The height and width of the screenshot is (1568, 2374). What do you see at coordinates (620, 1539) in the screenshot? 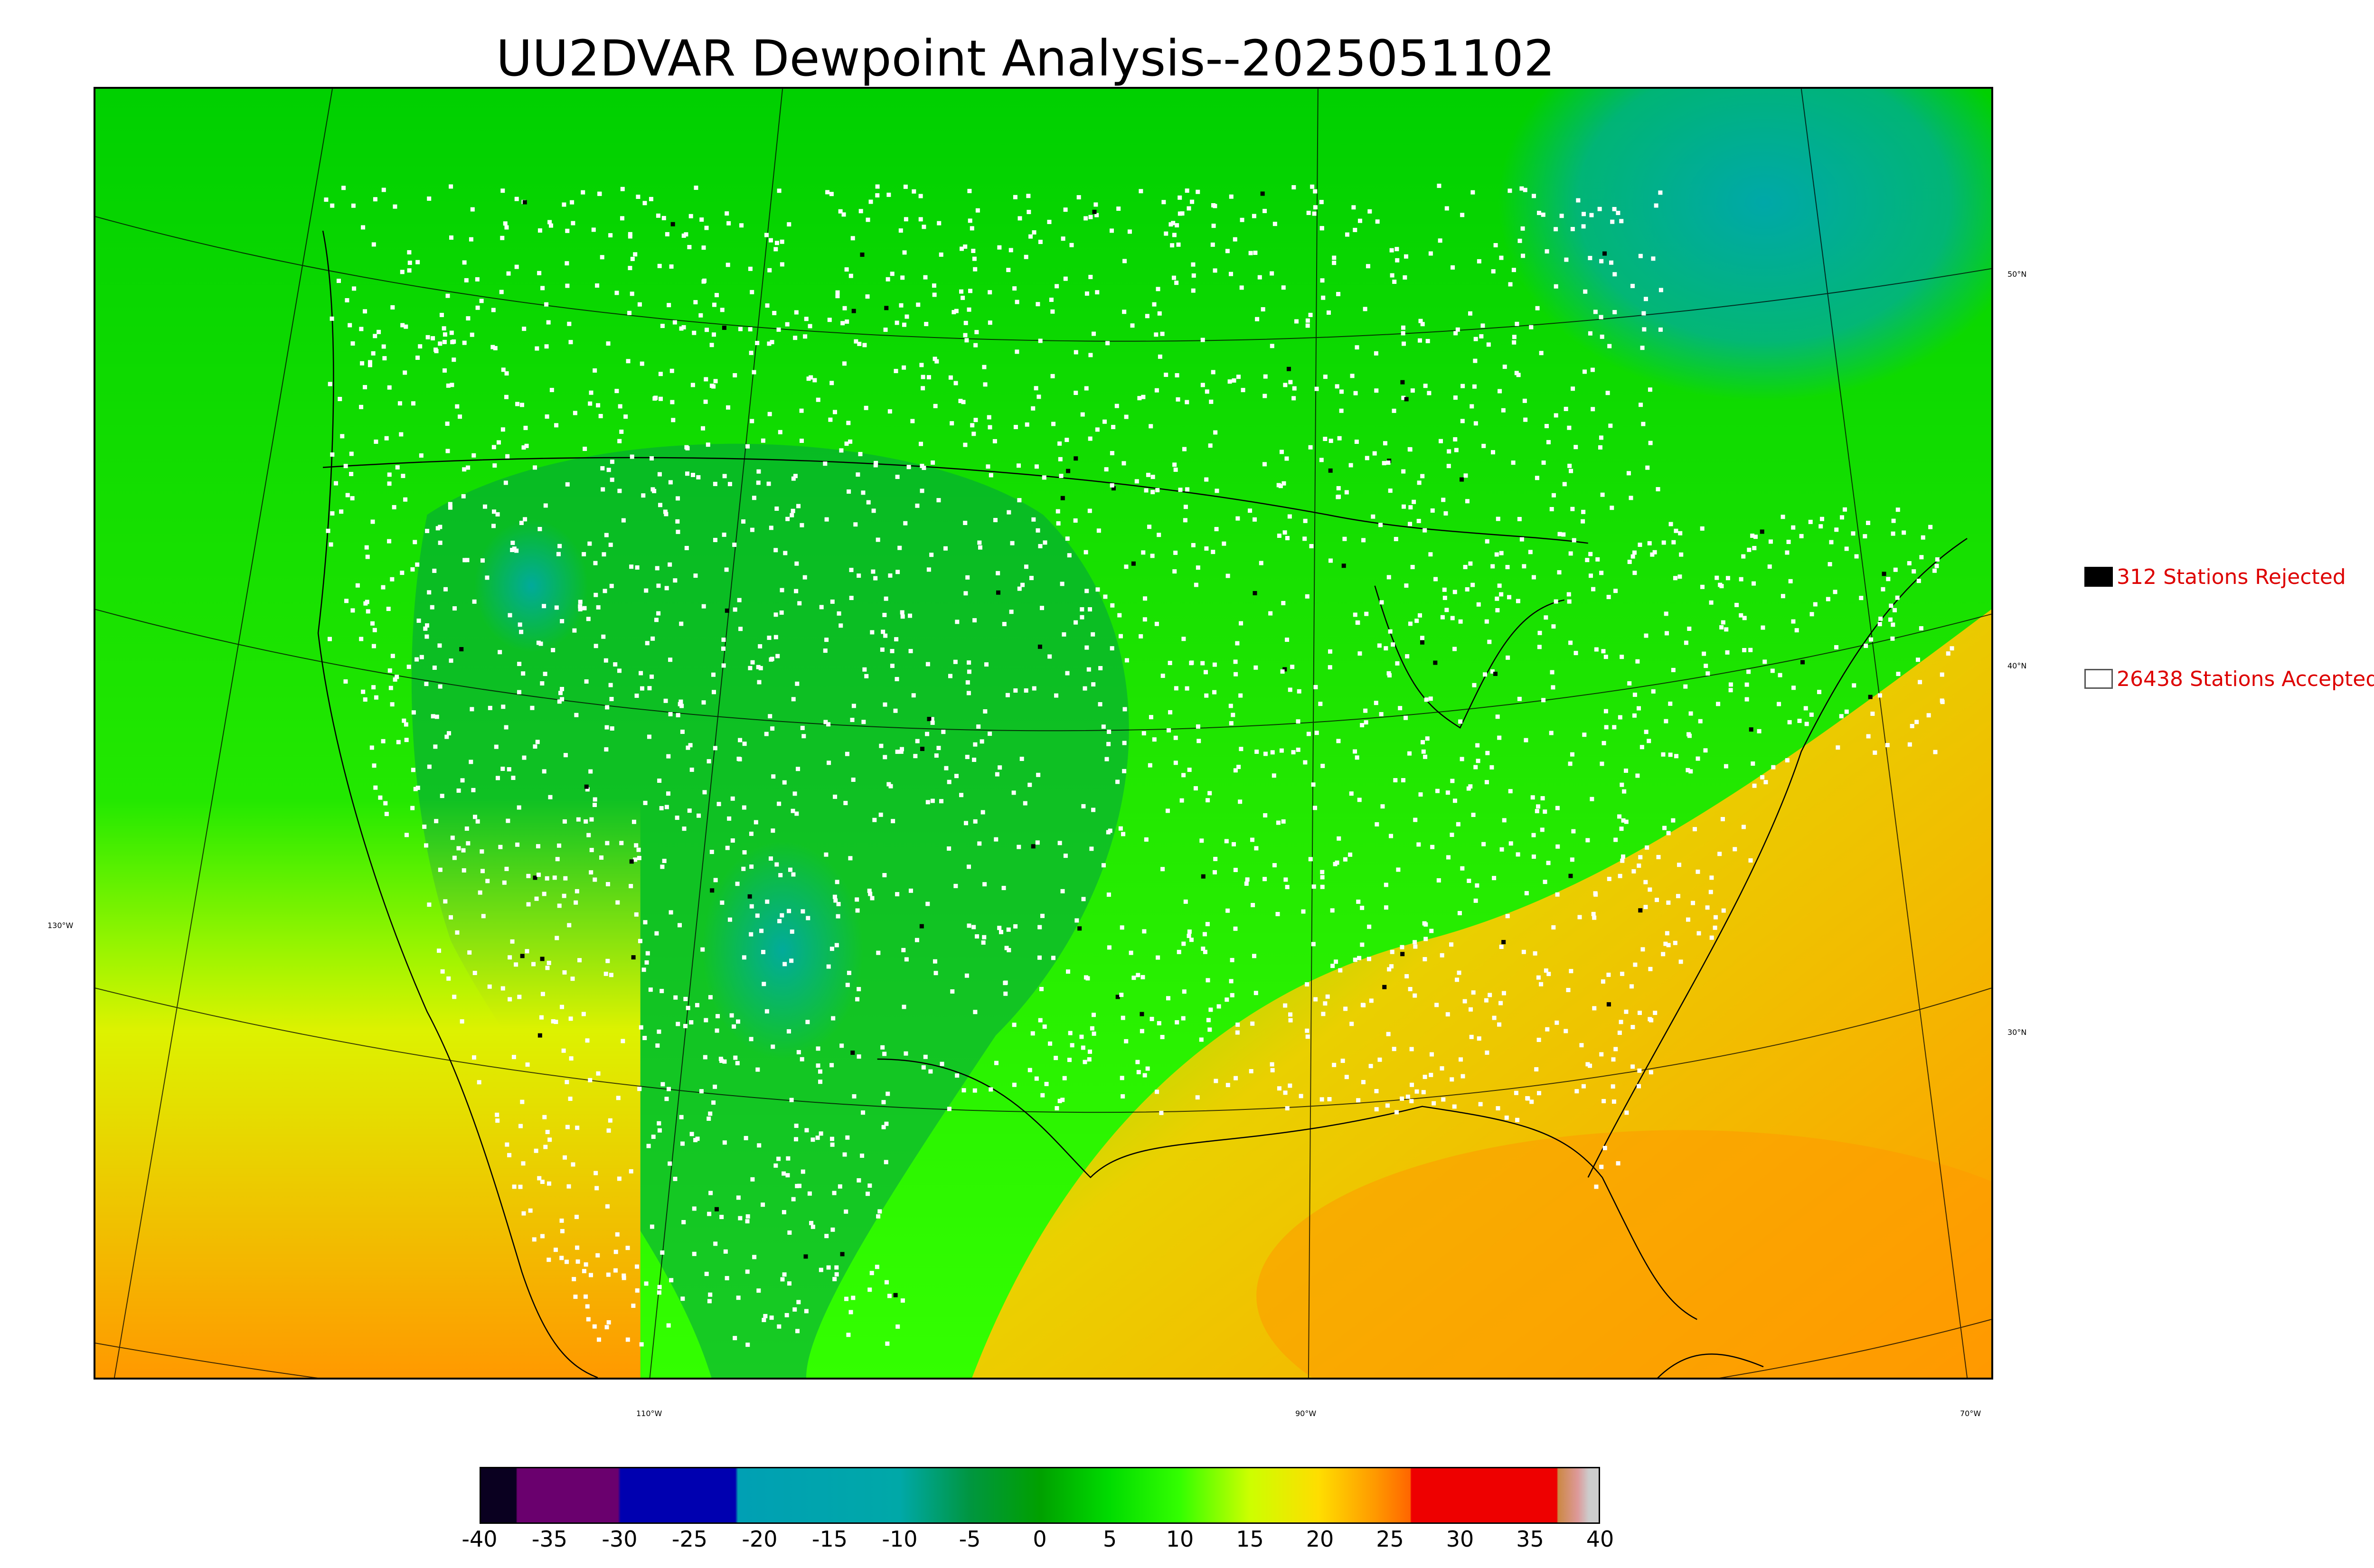
I see `colorbar-tick-label: -30` at bounding box center [620, 1539].